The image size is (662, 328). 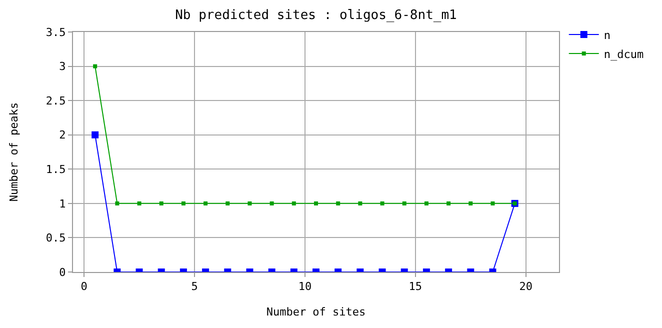 What do you see at coordinates (525, 287) in the screenshot?
I see `x-tick-label: 20` at bounding box center [525, 287].